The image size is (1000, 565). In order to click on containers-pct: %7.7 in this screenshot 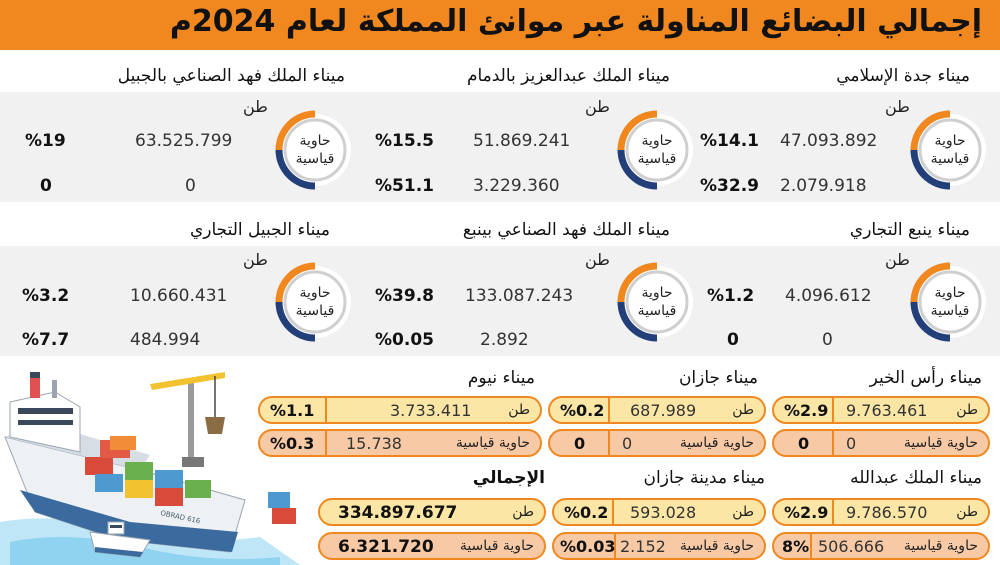, I will do `click(46, 340)`.